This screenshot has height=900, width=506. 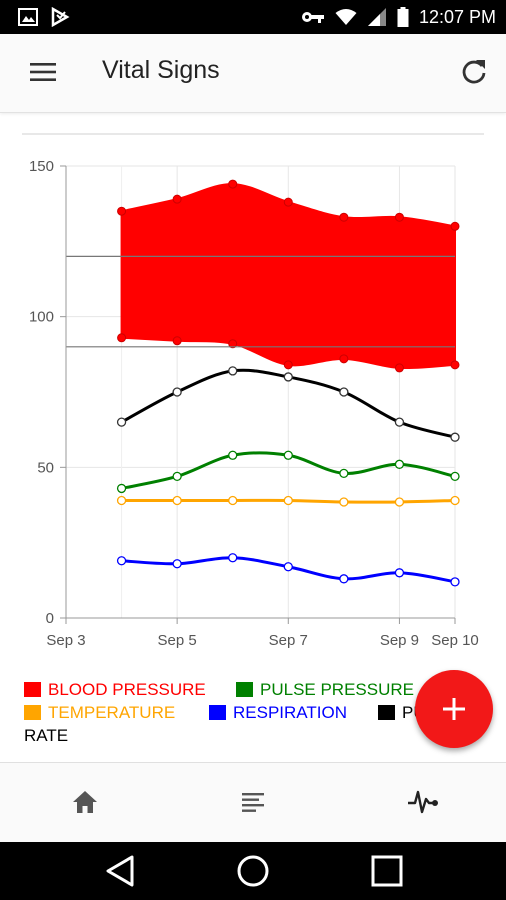 What do you see at coordinates (423, 802) in the screenshot?
I see `vitals-icon` at bounding box center [423, 802].